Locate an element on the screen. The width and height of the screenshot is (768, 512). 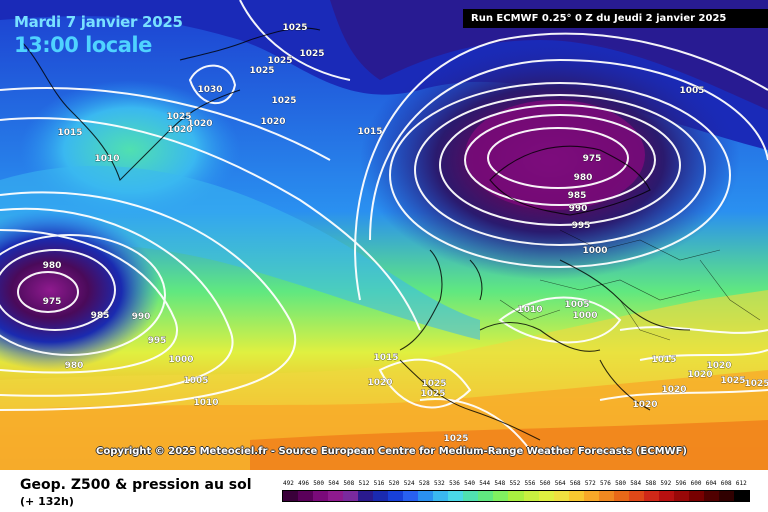
scale-label: 512 is located at coordinates (364, 483).